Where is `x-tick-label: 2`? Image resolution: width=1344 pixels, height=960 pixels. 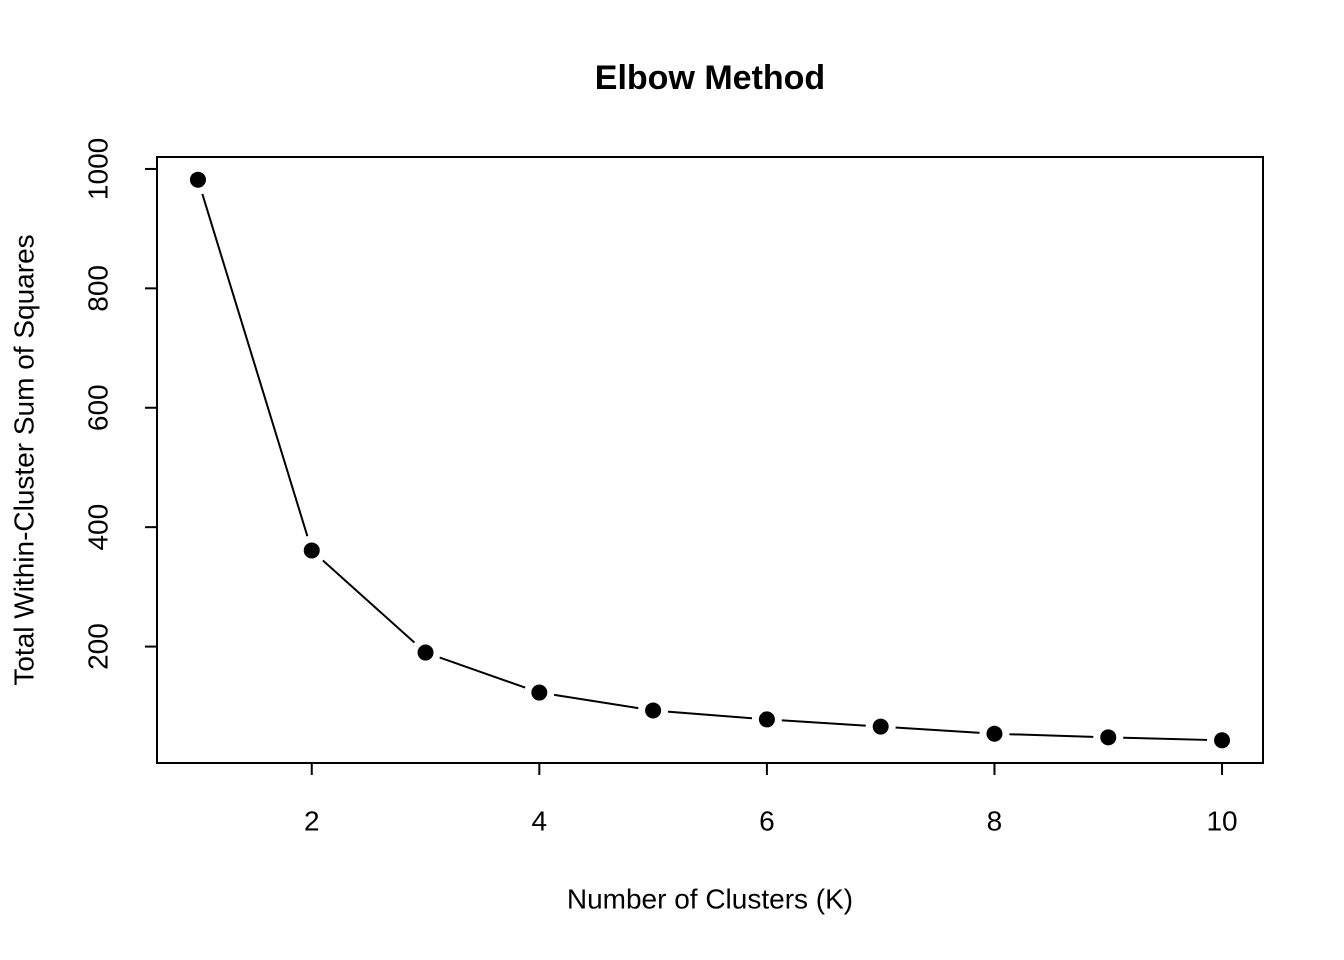
x-tick-label: 2 is located at coordinates (312, 820).